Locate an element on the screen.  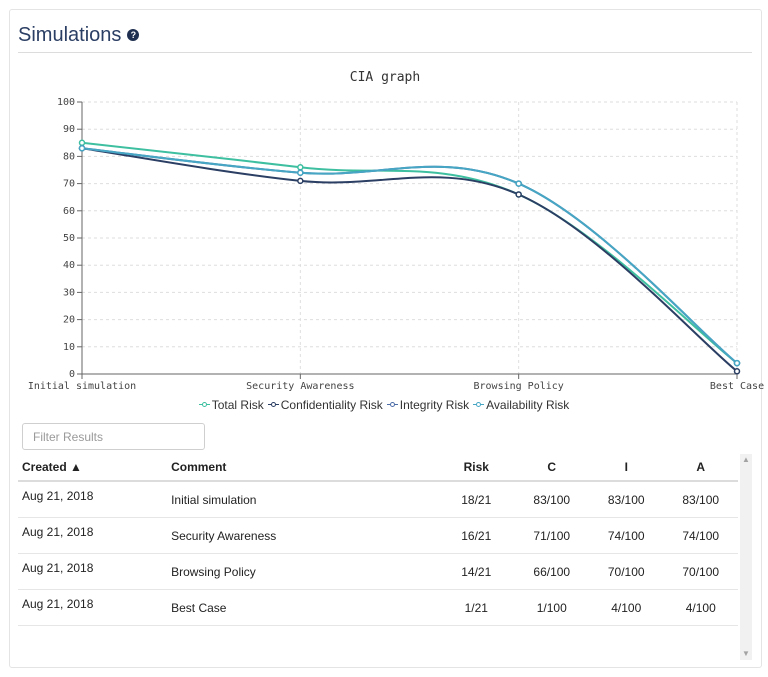
page-title: Simulations? is located at coordinates (79, 35).